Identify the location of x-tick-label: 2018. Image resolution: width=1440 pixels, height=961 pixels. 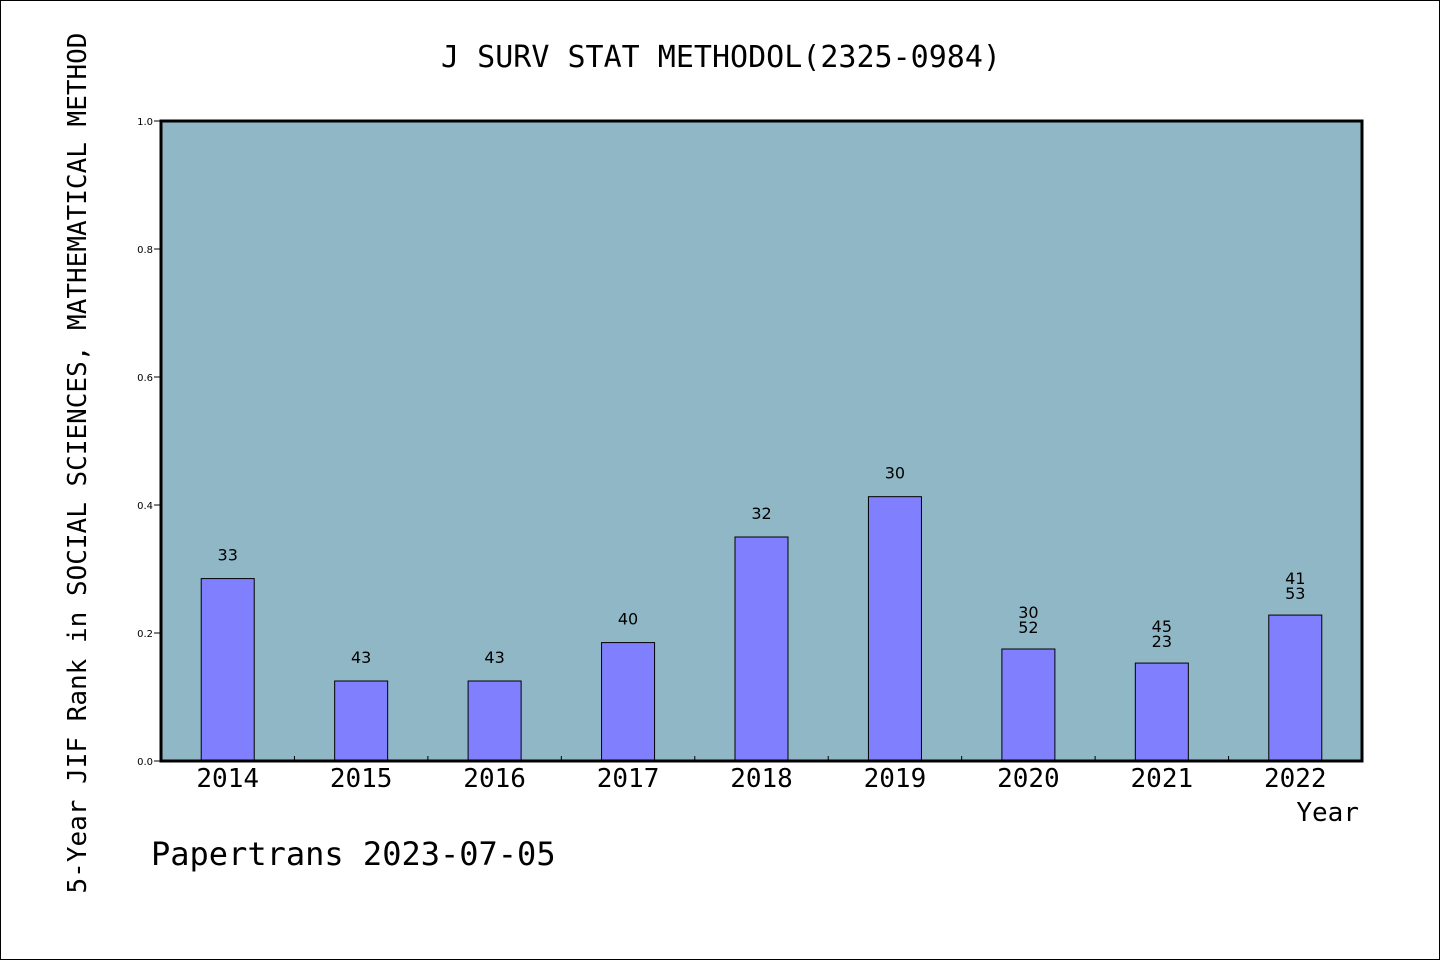
(761, 779).